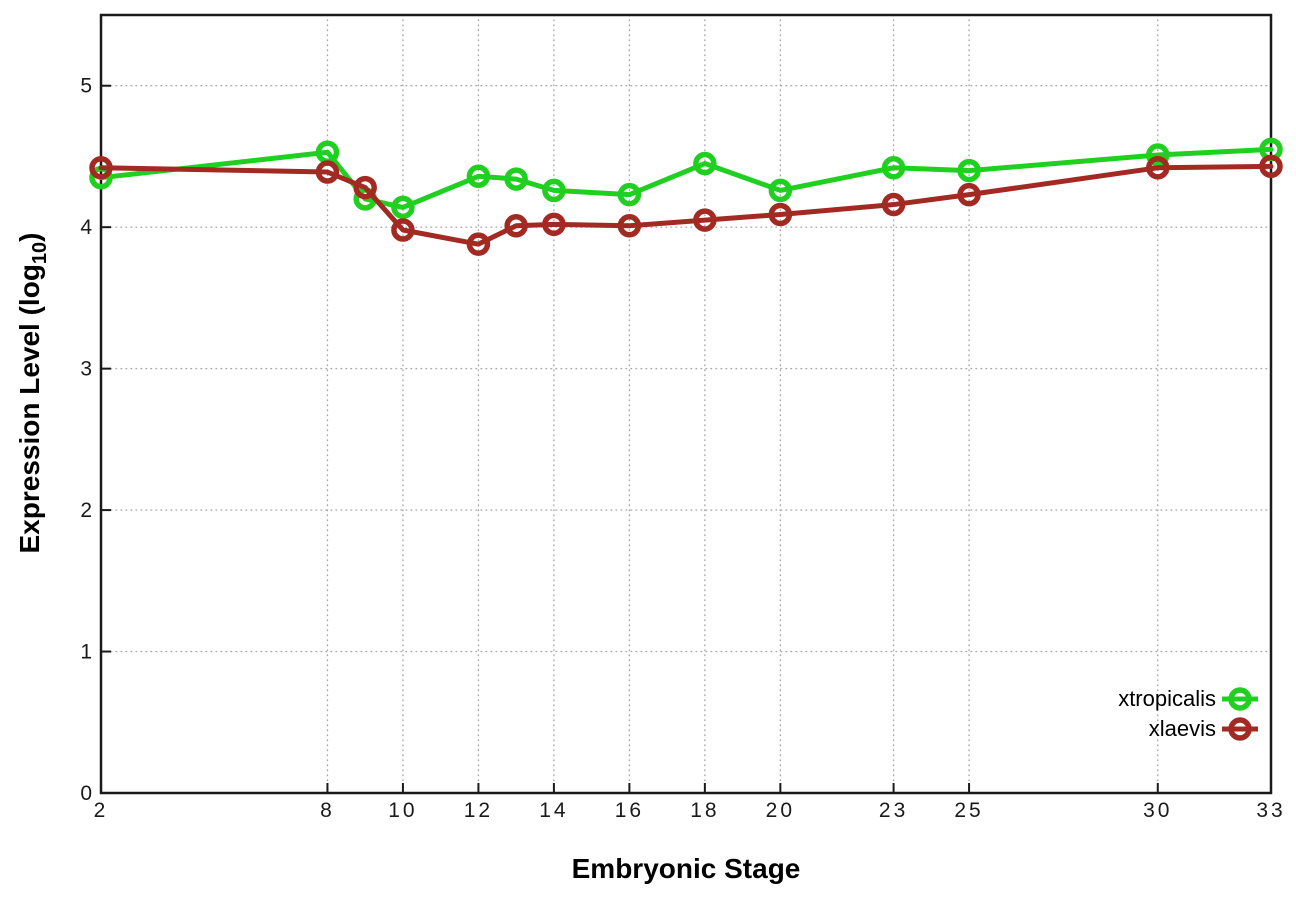  Describe the element at coordinates (86, 510) in the screenshot. I see `y-tick-label: 2` at that location.